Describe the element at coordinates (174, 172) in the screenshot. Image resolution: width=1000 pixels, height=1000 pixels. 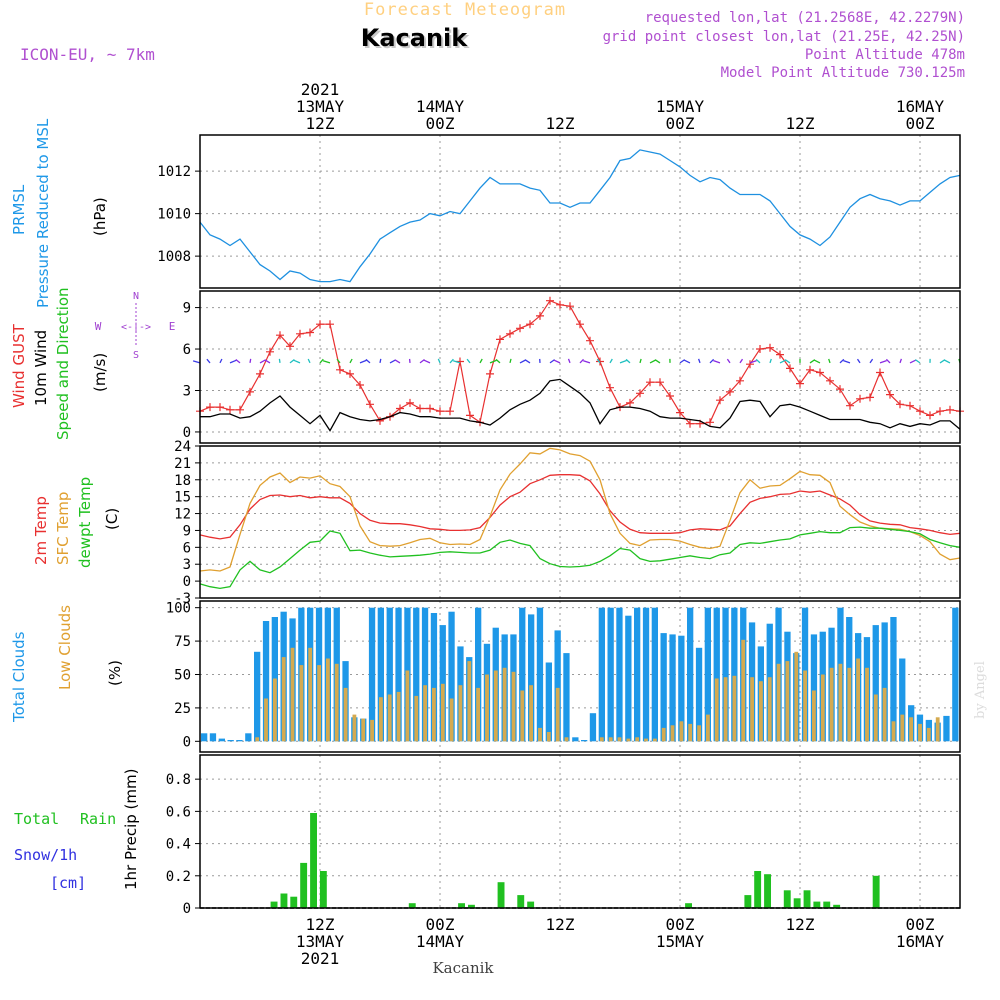
I see `y-tick-label: 1012` at that location.